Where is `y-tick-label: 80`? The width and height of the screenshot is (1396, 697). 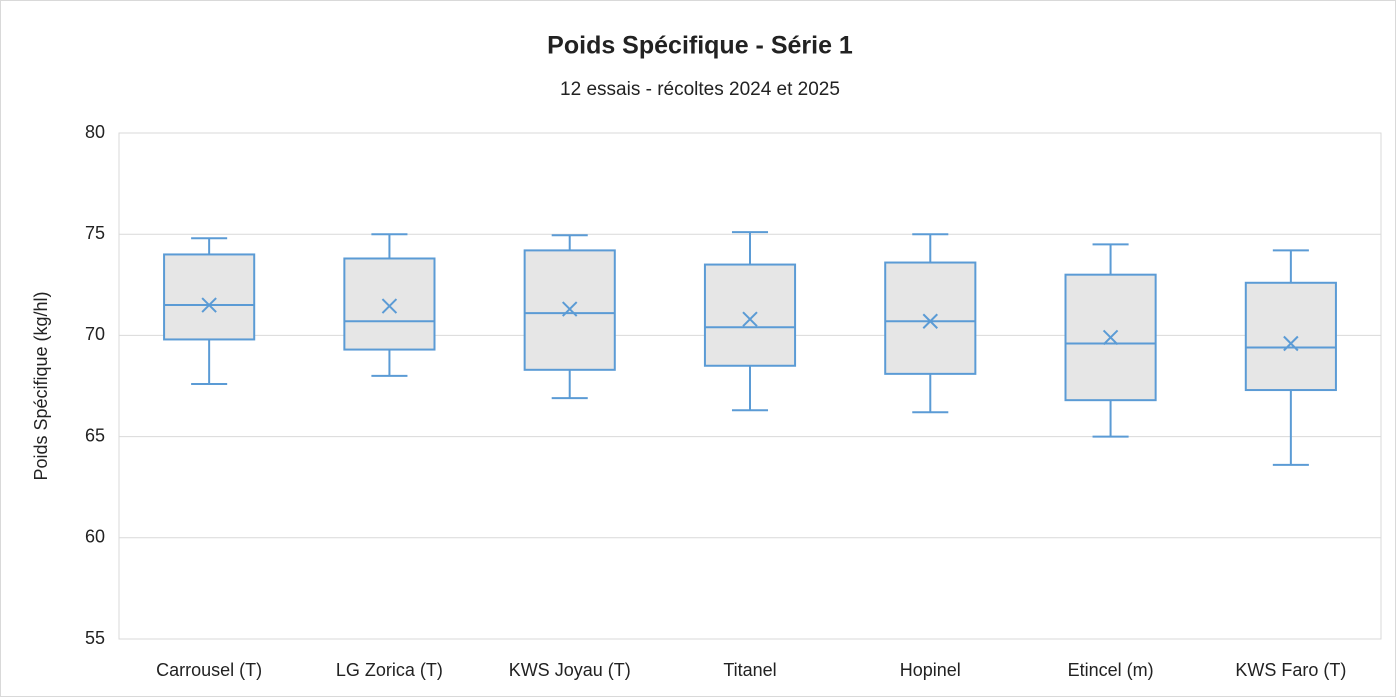 y-tick-label: 80 is located at coordinates (95, 132).